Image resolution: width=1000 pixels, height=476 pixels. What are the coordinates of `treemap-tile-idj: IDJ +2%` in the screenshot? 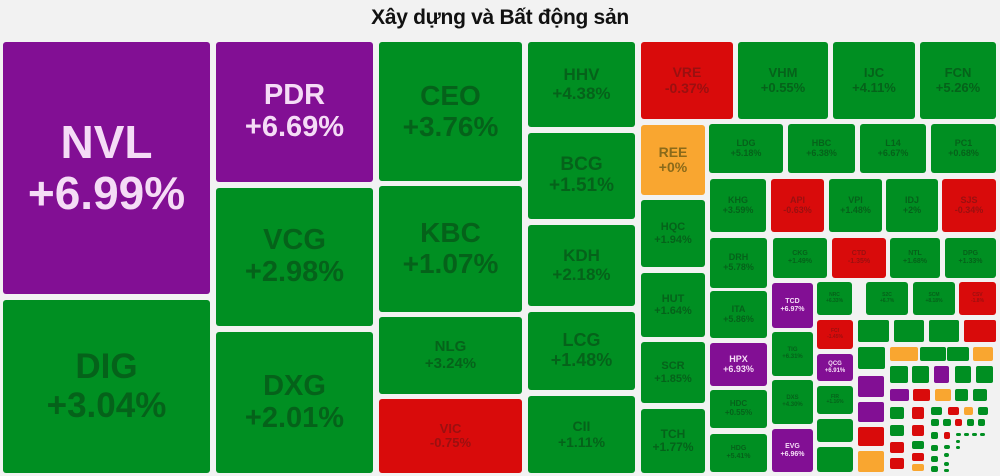 It's located at (912, 205).